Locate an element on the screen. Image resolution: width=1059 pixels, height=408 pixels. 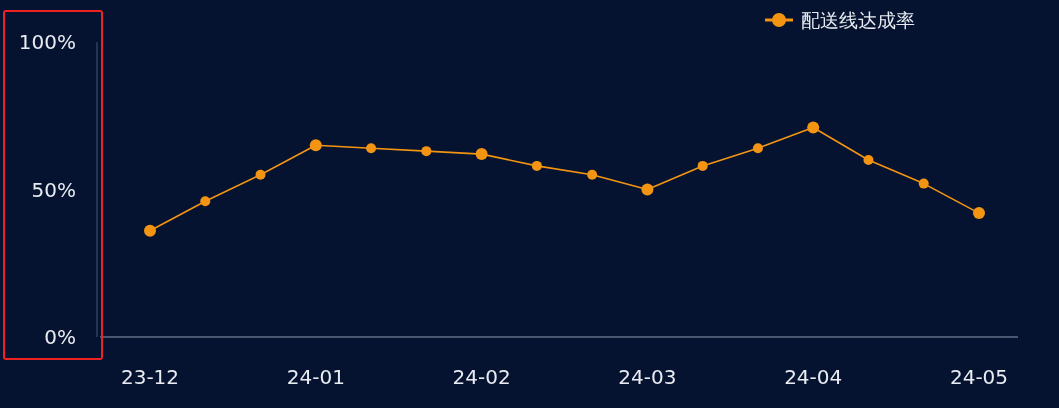
x-tick-label: 24-02 is located at coordinates (481, 377).